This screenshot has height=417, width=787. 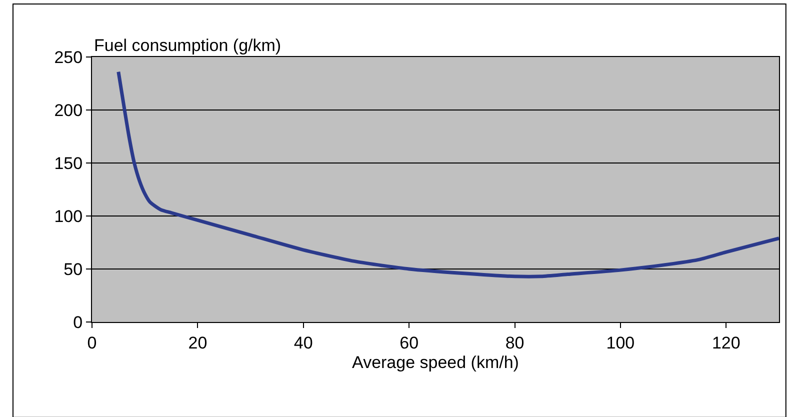 What do you see at coordinates (188, 45) in the screenshot?
I see `y-axis-title: Fuel consumption (g/km)` at bounding box center [188, 45].